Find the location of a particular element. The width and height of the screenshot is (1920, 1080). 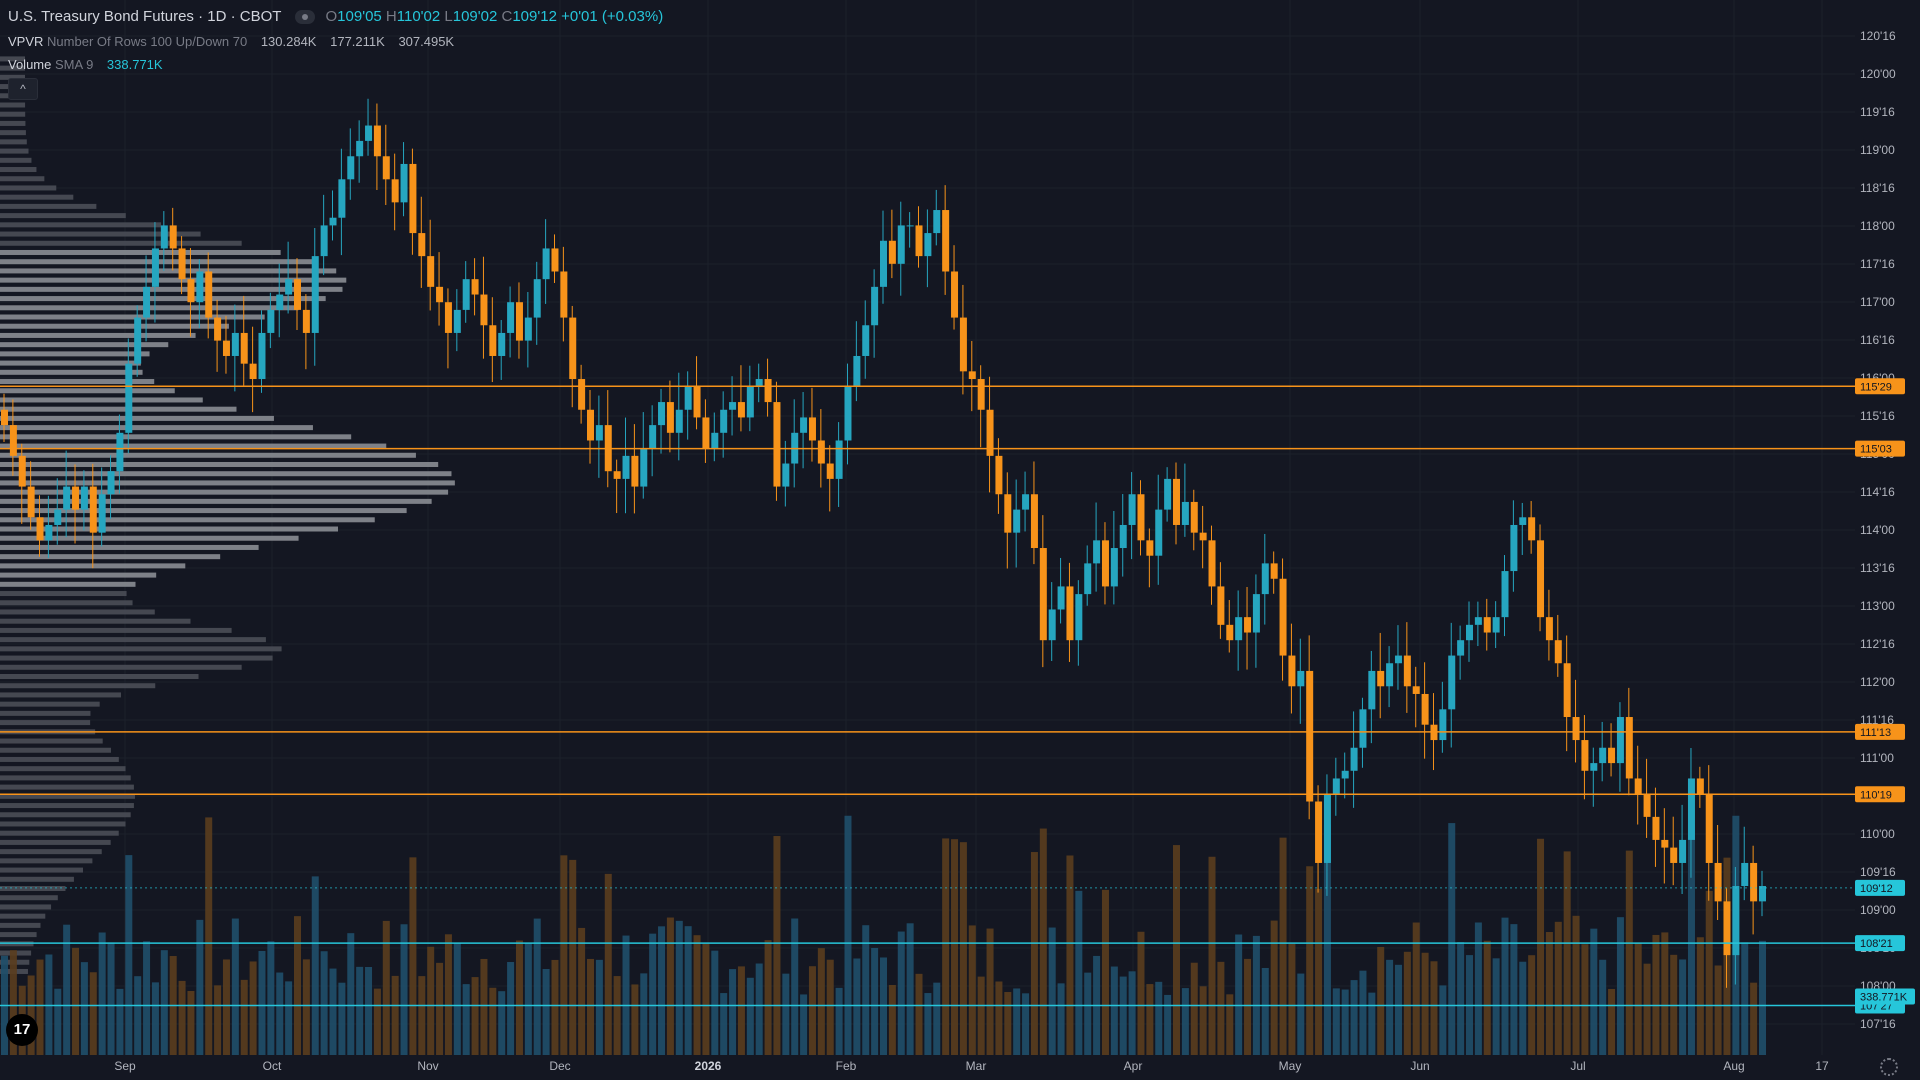

x-tick-label: Feb is located at coordinates (846, 1066).